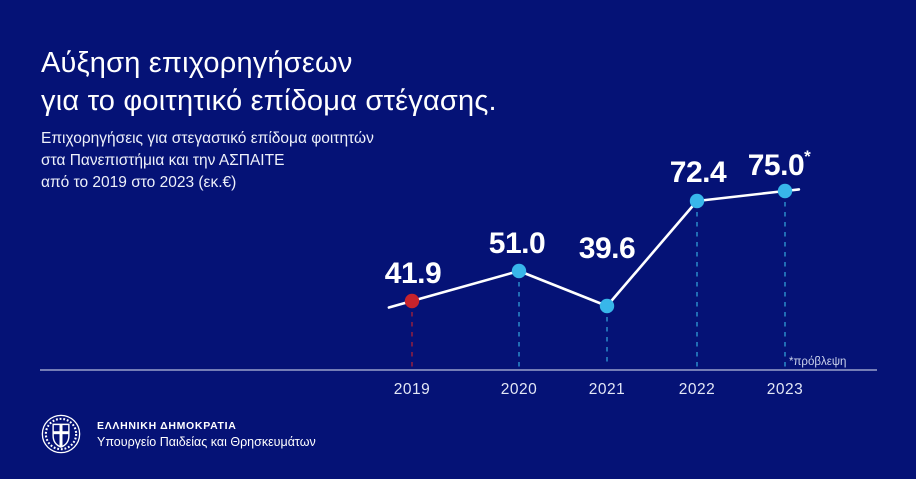 The image size is (916, 479). I want to click on data-point-2022, so click(697, 201).